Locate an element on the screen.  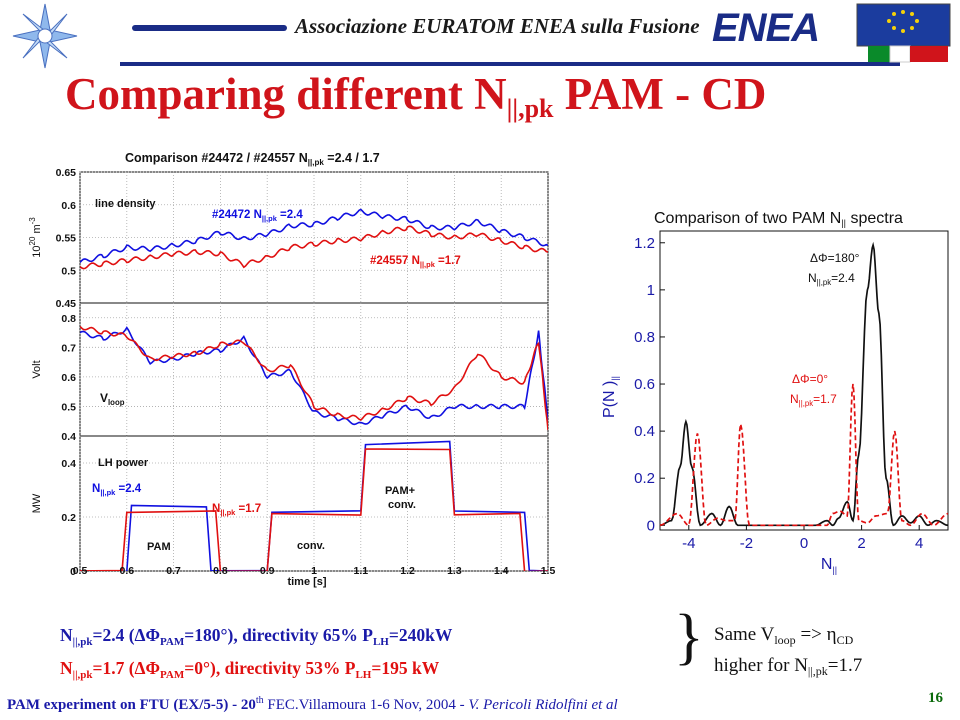
annotation-npk-24: N||,pk=2.4 is located at coordinates (831, 279).